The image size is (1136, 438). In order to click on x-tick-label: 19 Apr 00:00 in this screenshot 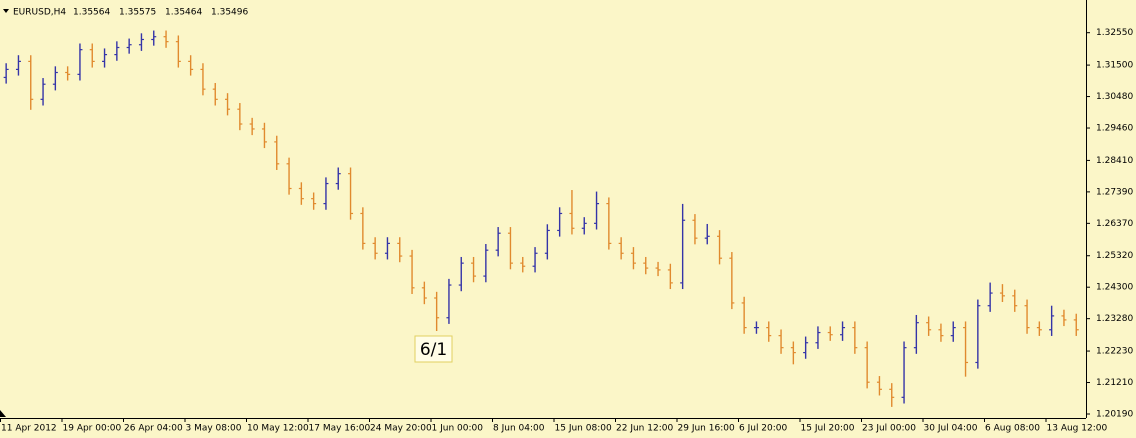, I will do `click(92, 429)`.